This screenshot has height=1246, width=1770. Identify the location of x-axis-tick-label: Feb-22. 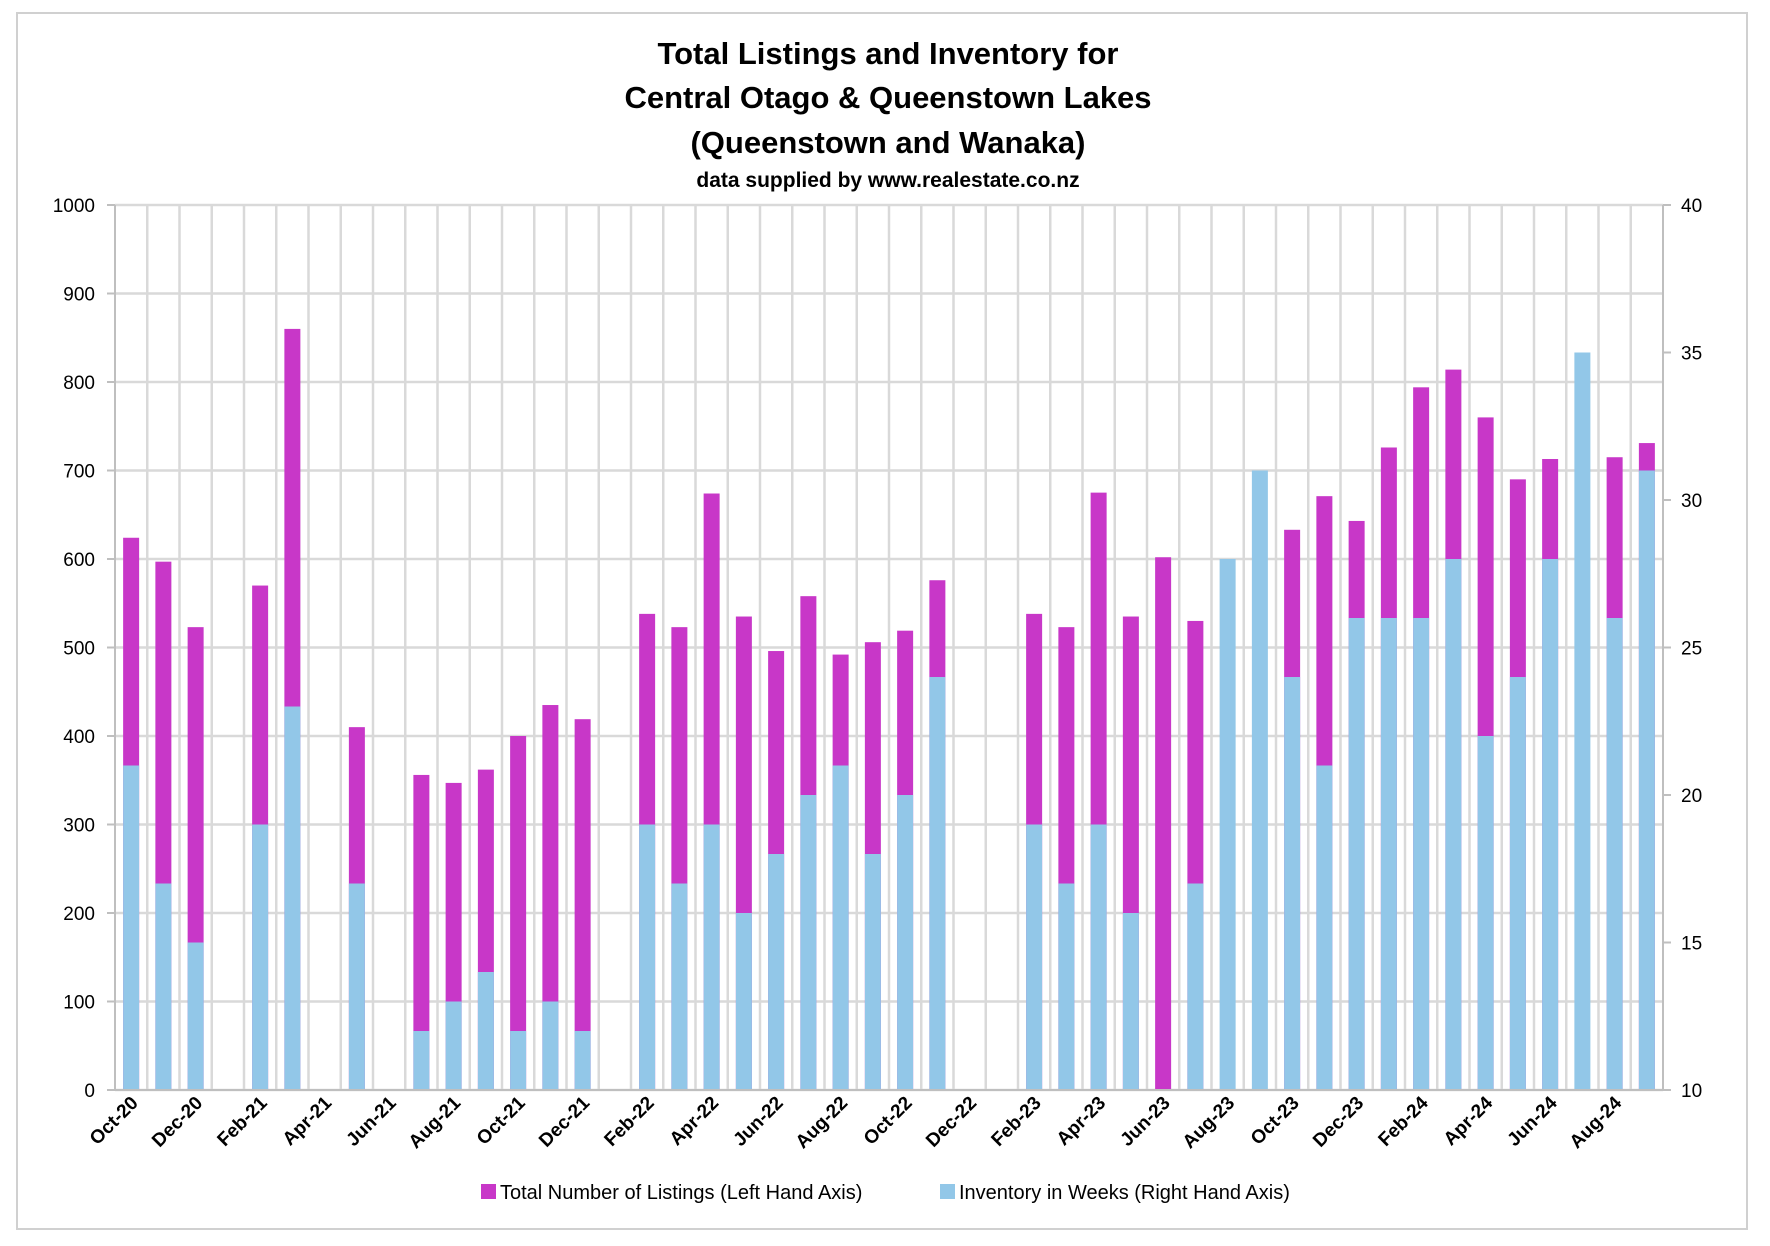
(630, 1122).